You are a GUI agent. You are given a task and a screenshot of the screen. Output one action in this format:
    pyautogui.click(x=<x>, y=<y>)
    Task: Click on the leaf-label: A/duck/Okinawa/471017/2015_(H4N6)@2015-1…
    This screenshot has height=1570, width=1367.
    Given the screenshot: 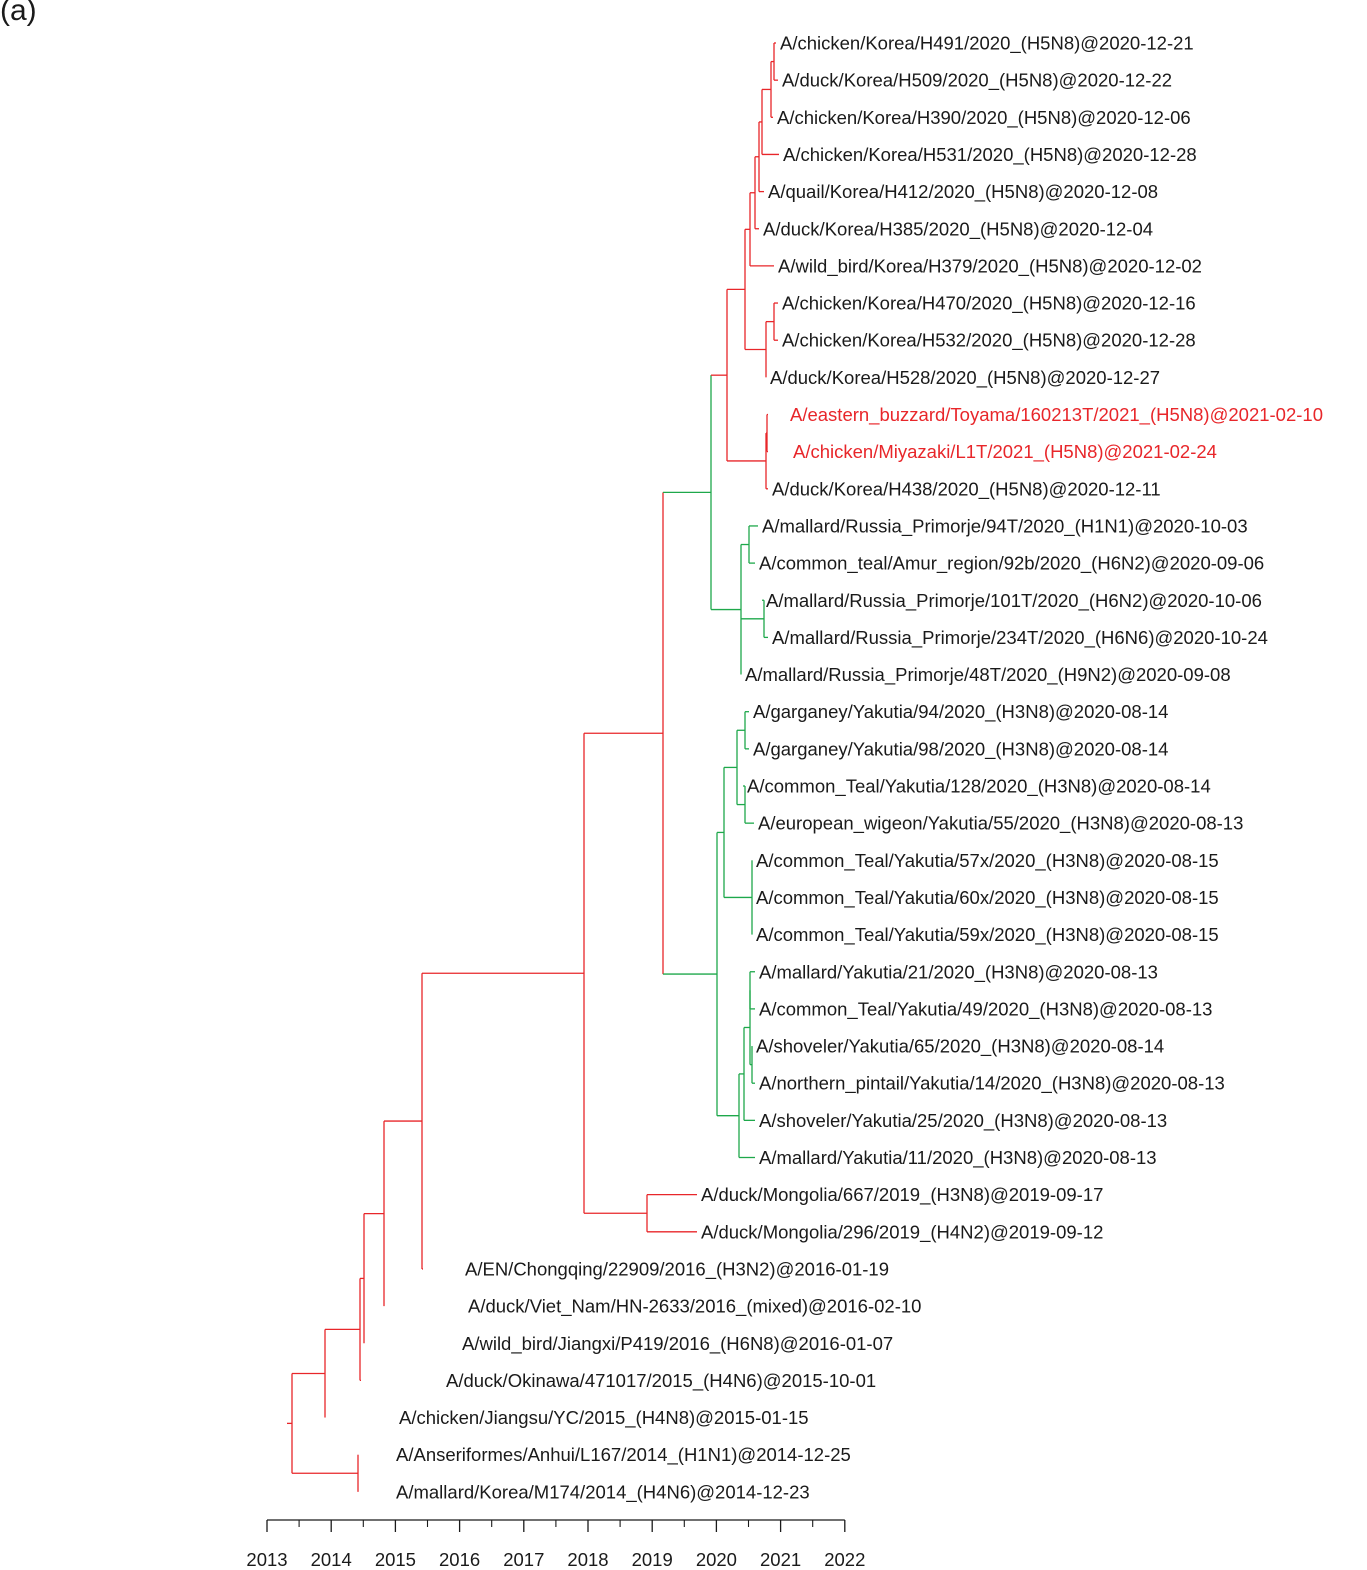 What is the action you would take?
    pyautogui.click(x=661, y=1381)
    